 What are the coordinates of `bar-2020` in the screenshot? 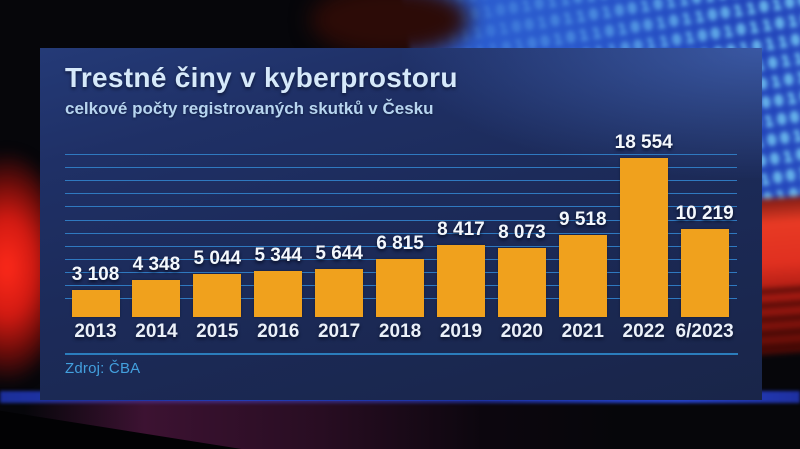 It's located at (521, 282).